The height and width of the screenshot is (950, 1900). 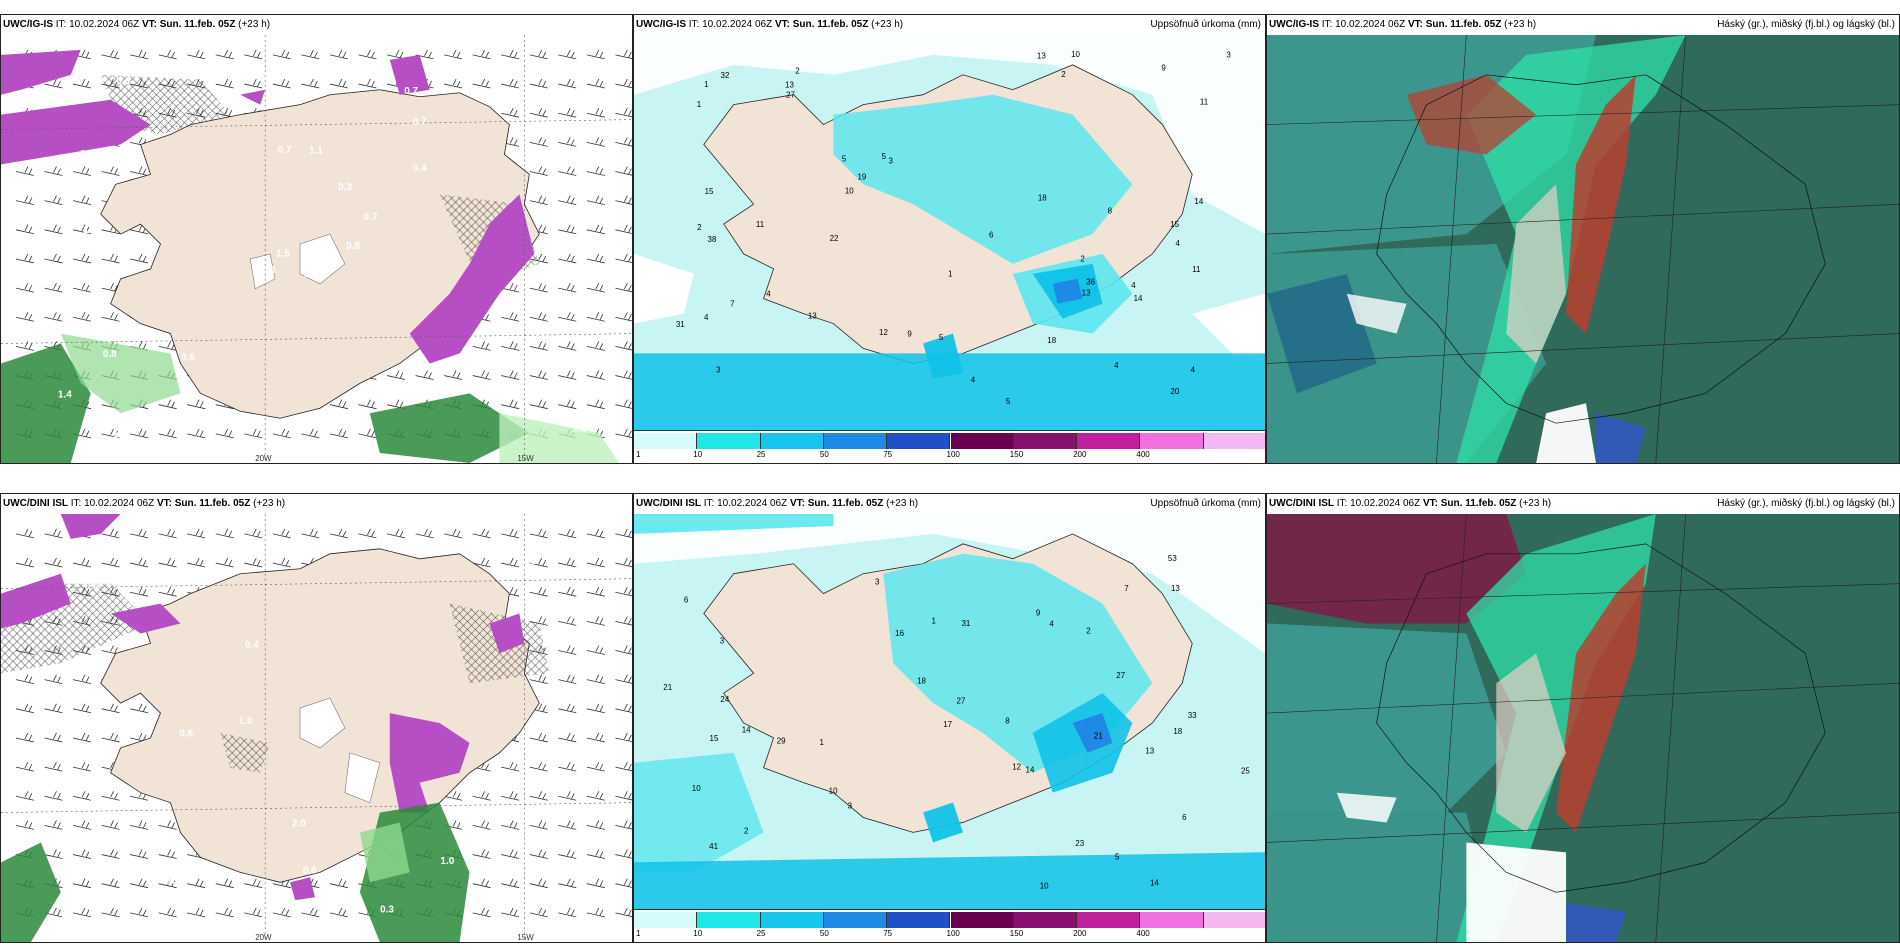 I want to click on value-label: 36, so click(x=1090, y=281).